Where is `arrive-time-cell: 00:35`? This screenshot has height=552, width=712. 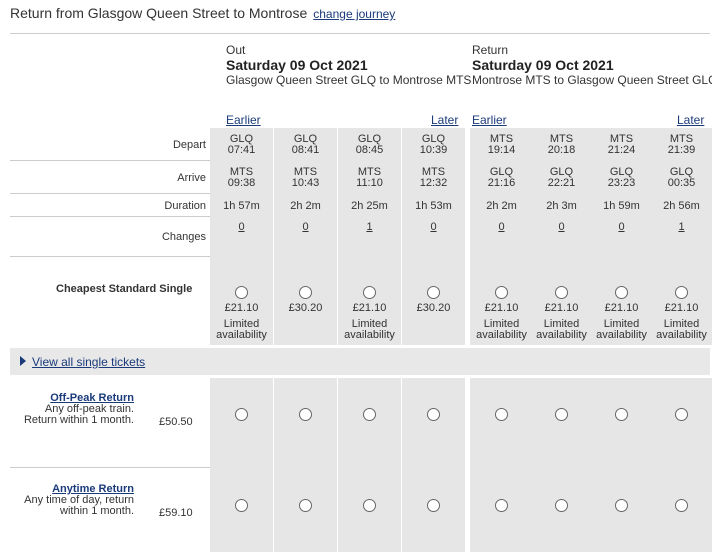 arrive-time-cell: 00:35 is located at coordinates (681, 183).